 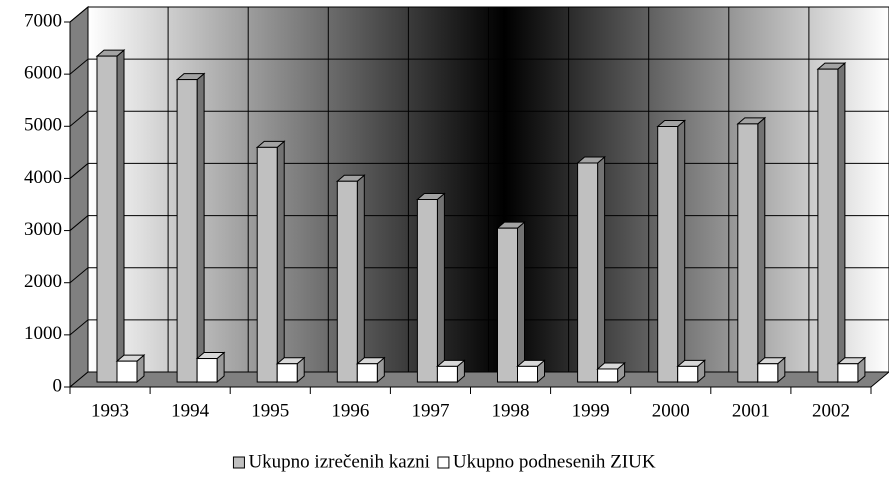 What do you see at coordinates (43, 177) in the screenshot?
I see `y-tick-label: 4000` at bounding box center [43, 177].